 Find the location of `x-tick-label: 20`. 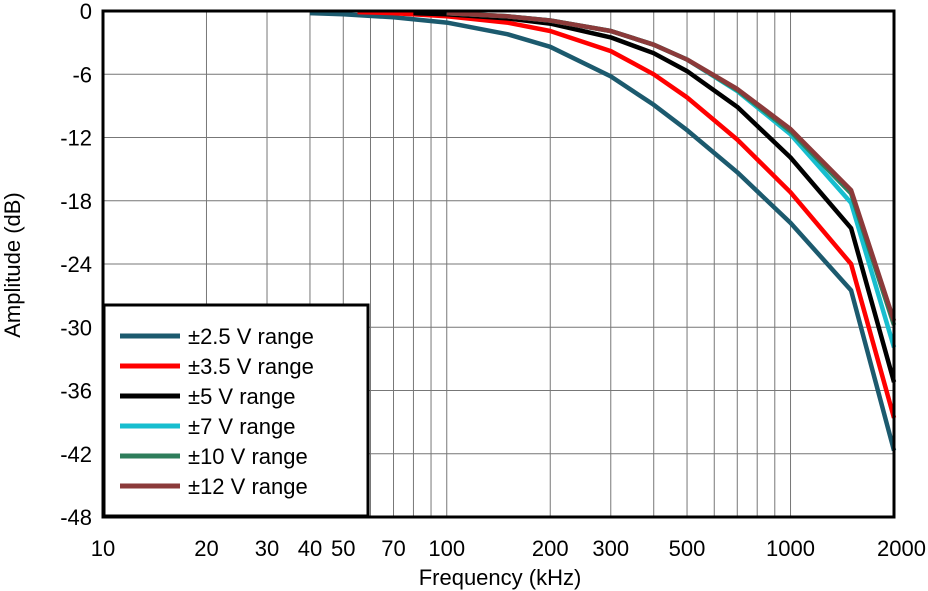

x-tick-label: 20 is located at coordinates (206, 548).